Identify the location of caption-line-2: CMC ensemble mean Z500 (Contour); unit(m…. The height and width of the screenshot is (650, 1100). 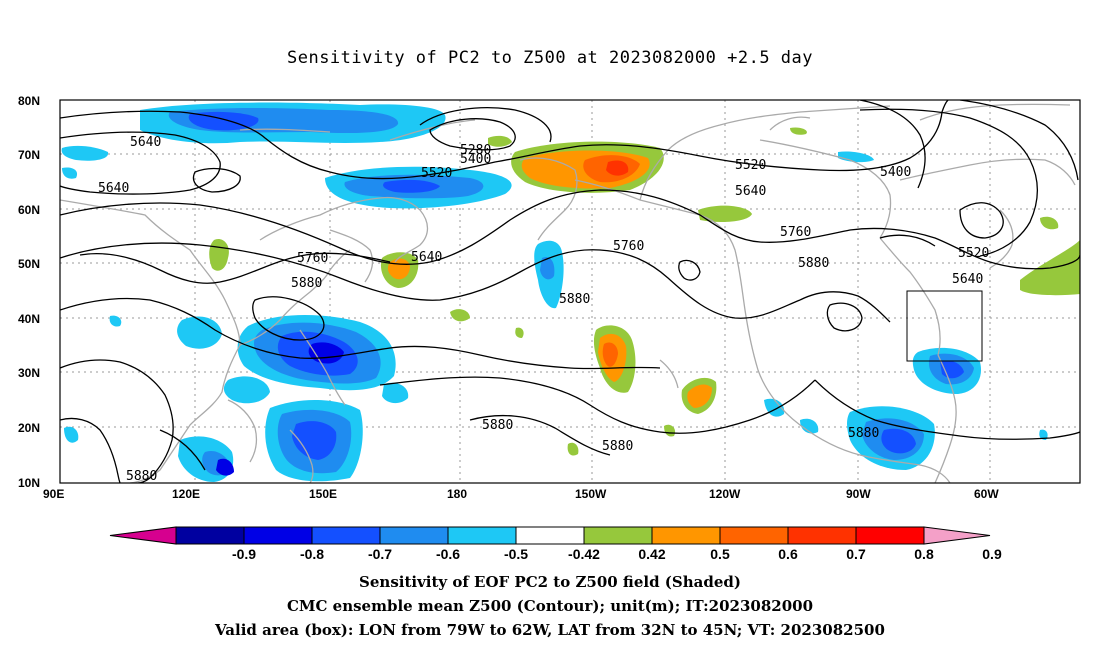
(550, 606).